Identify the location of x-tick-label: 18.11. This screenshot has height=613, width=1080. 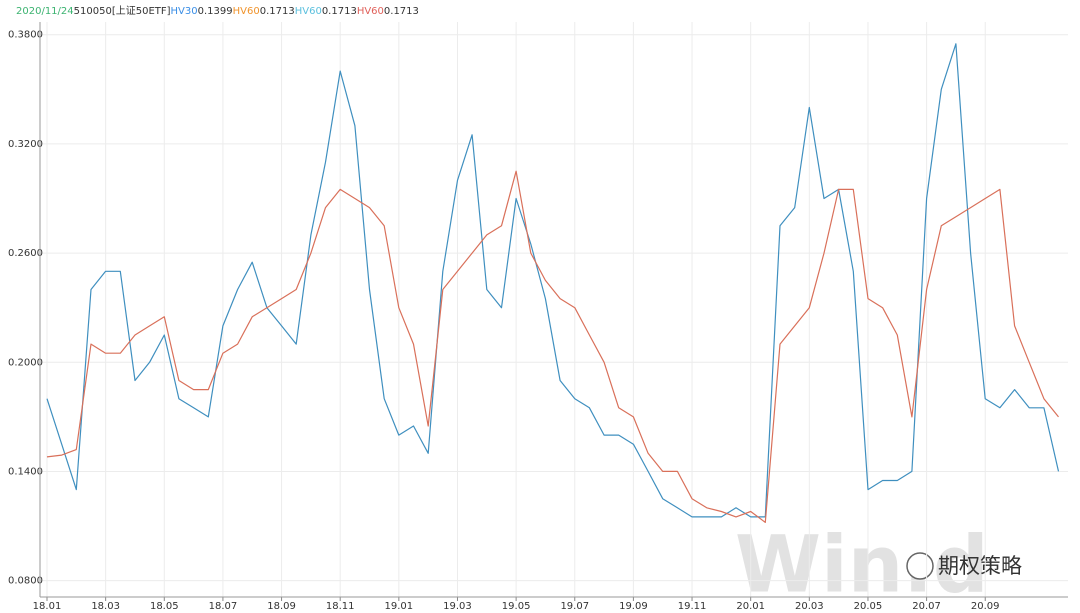
(340, 606).